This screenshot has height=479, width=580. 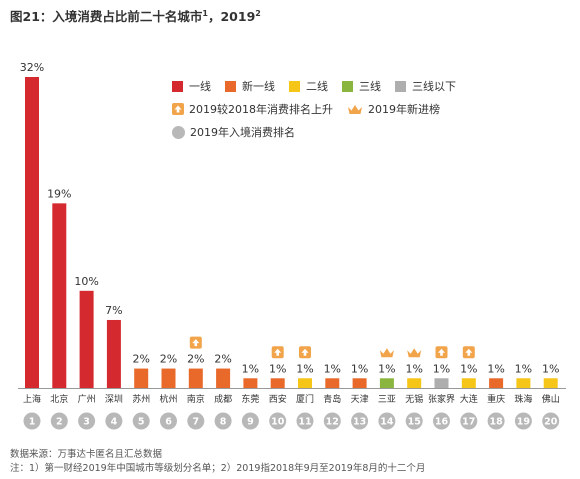 What do you see at coordinates (361, 86) in the screenshot?
I see `legend-item-tier3: 三线` at bounding box center [361, 86].